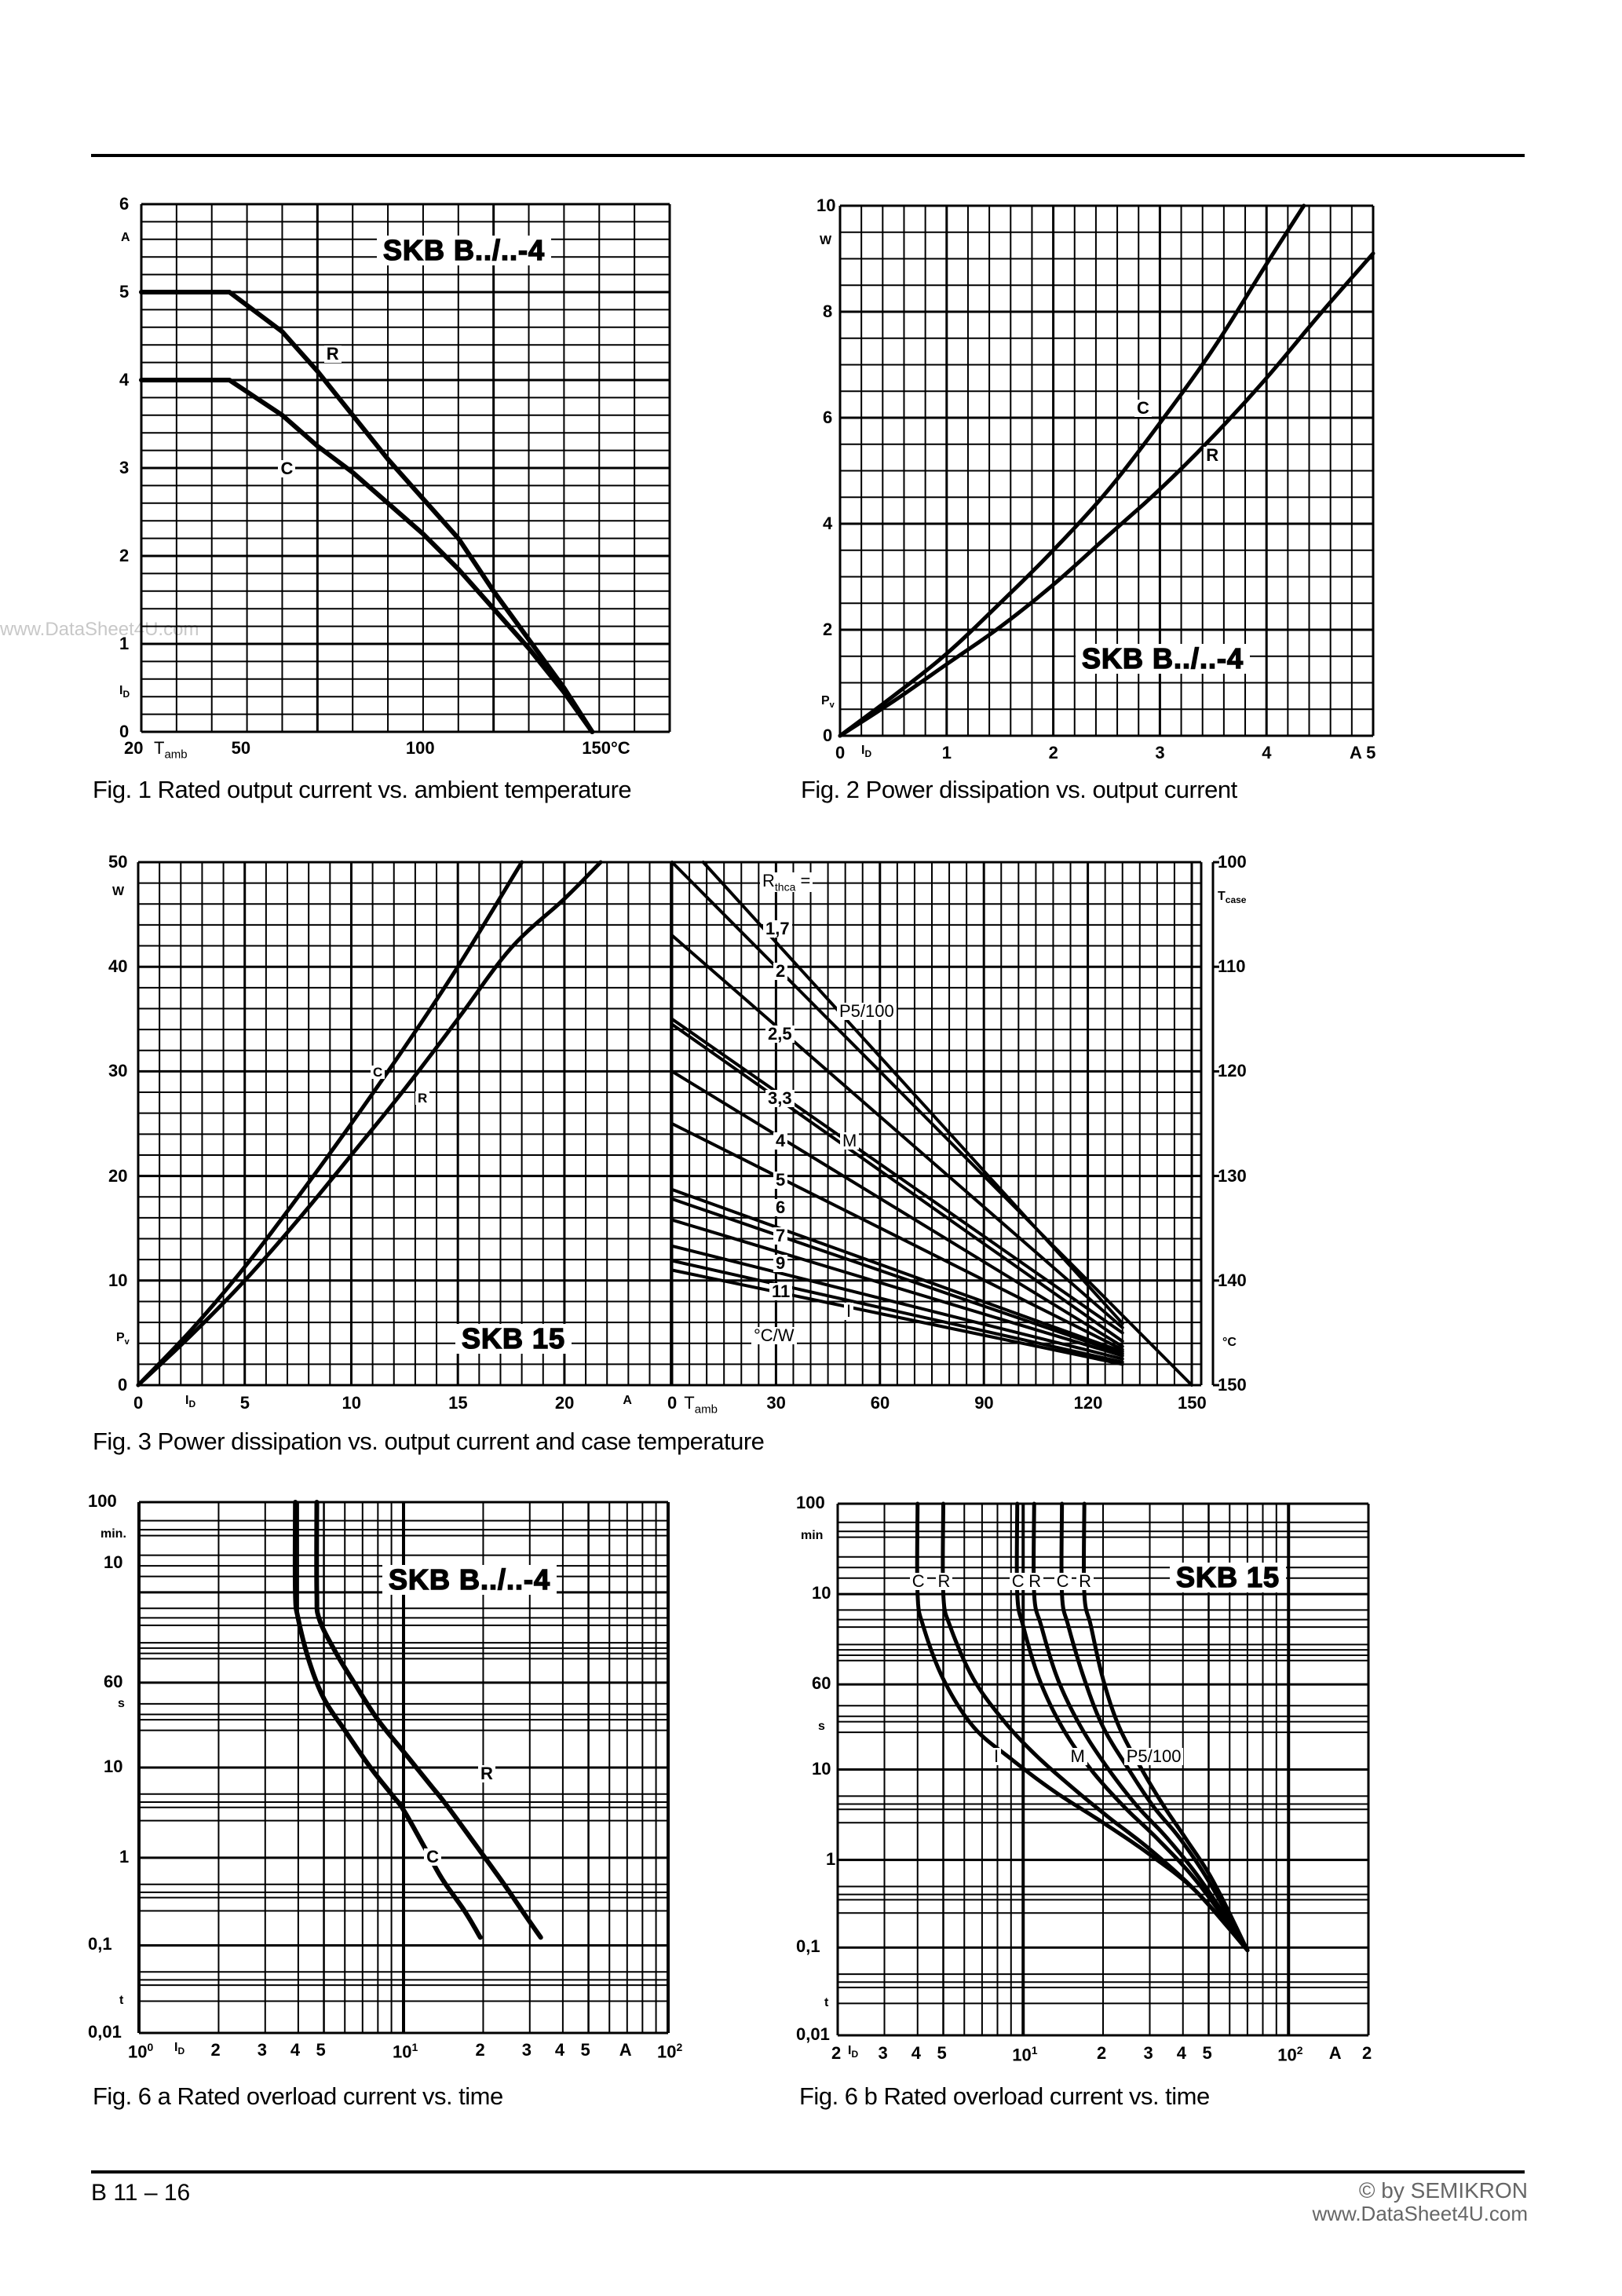  Describe the element at coordinates (1363, 752) in the screenshot. I see `x-tick: A 5` at that location.